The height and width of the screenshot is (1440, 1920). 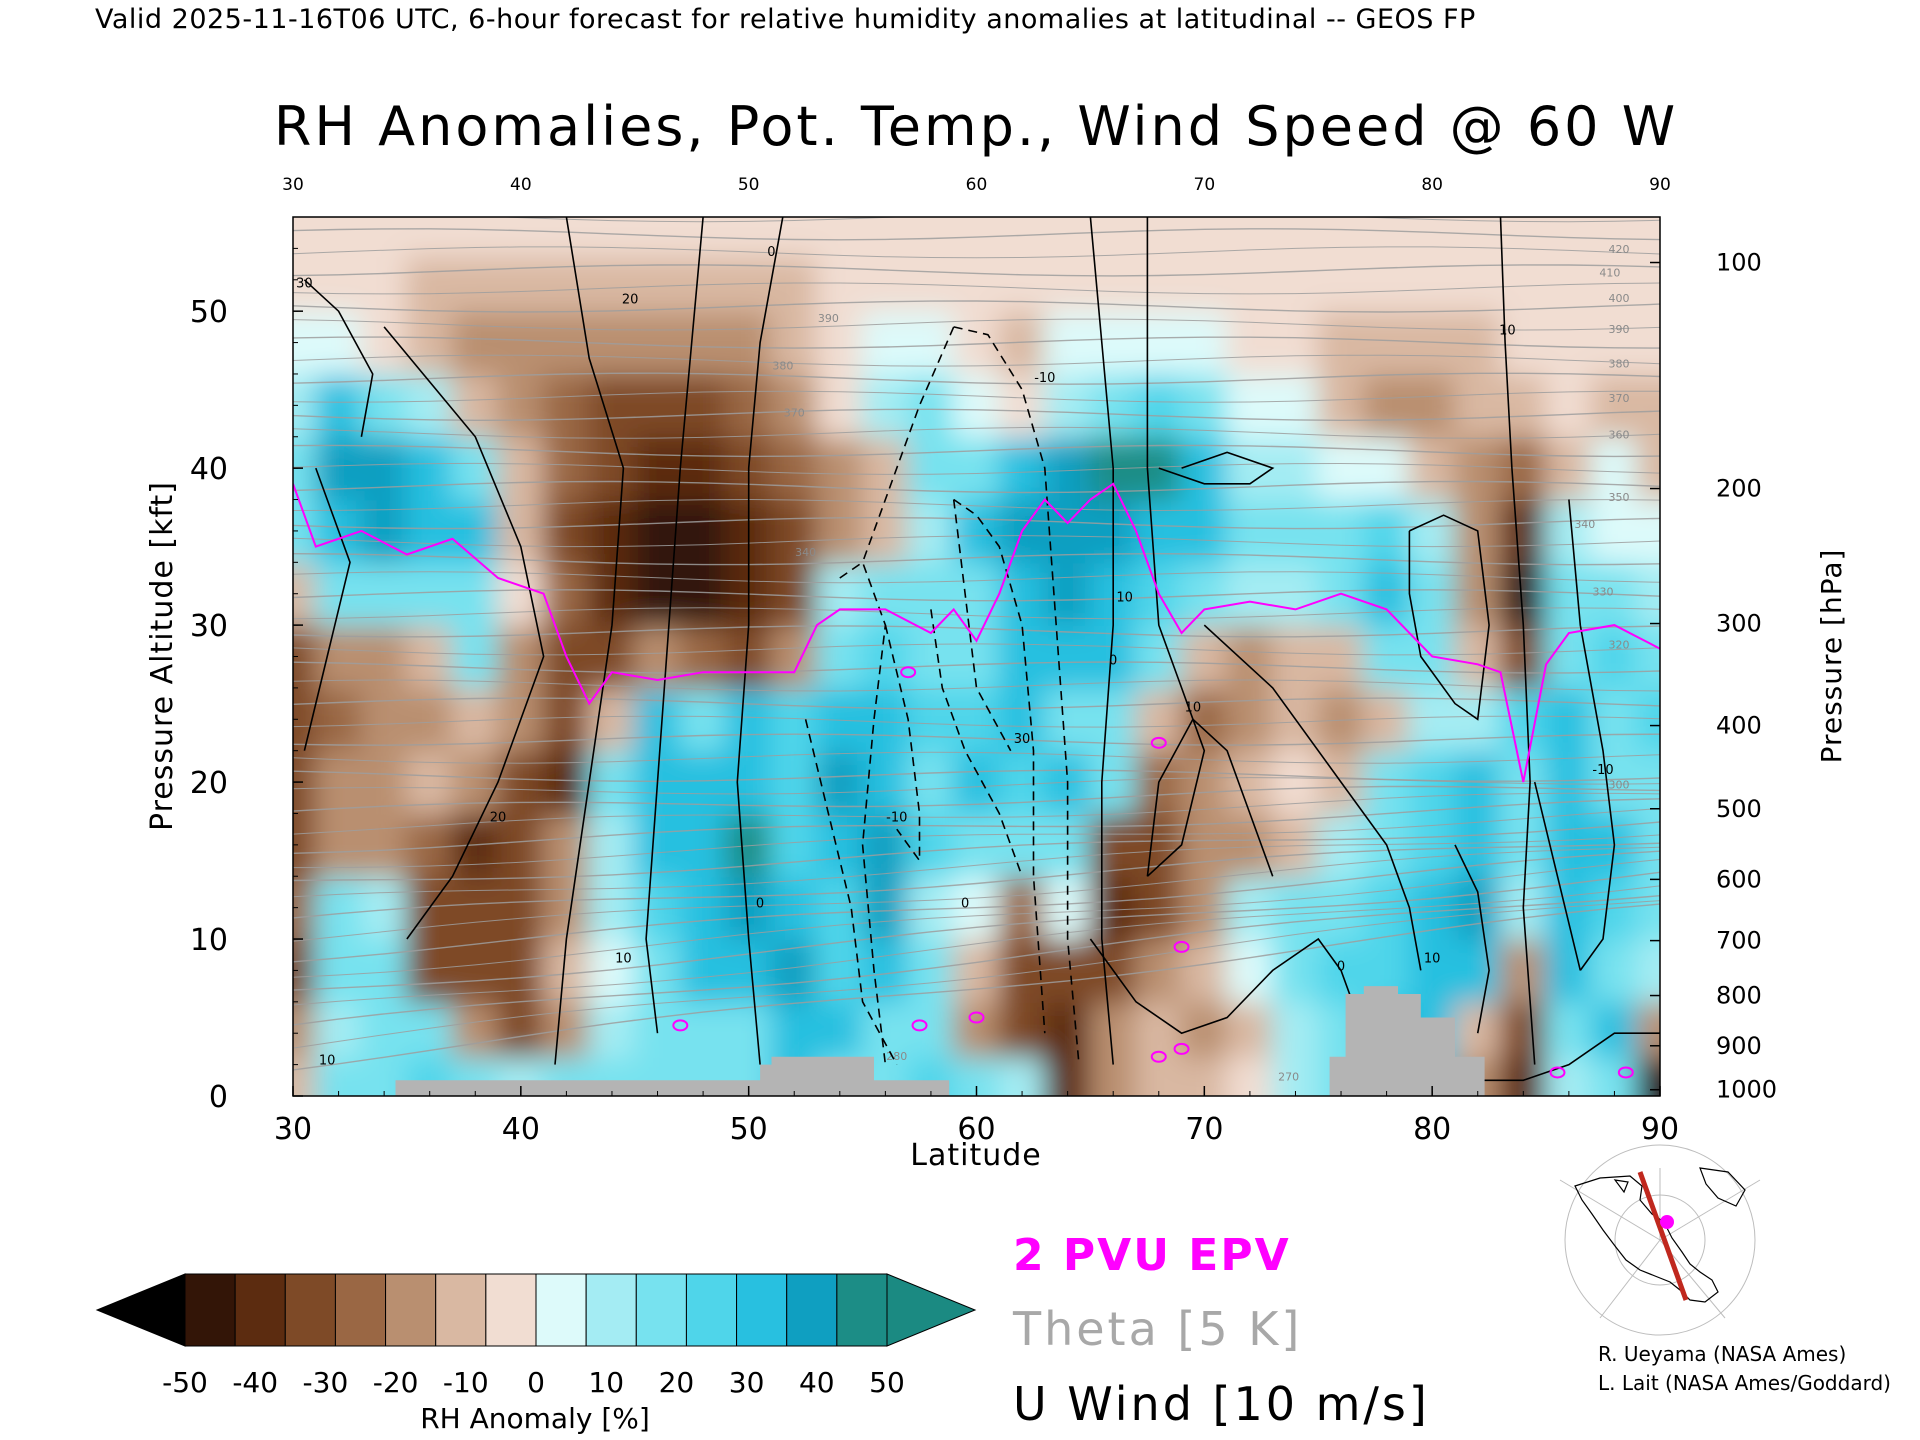 I want to click on theta-label: 410, so click(x=1609, y=273).